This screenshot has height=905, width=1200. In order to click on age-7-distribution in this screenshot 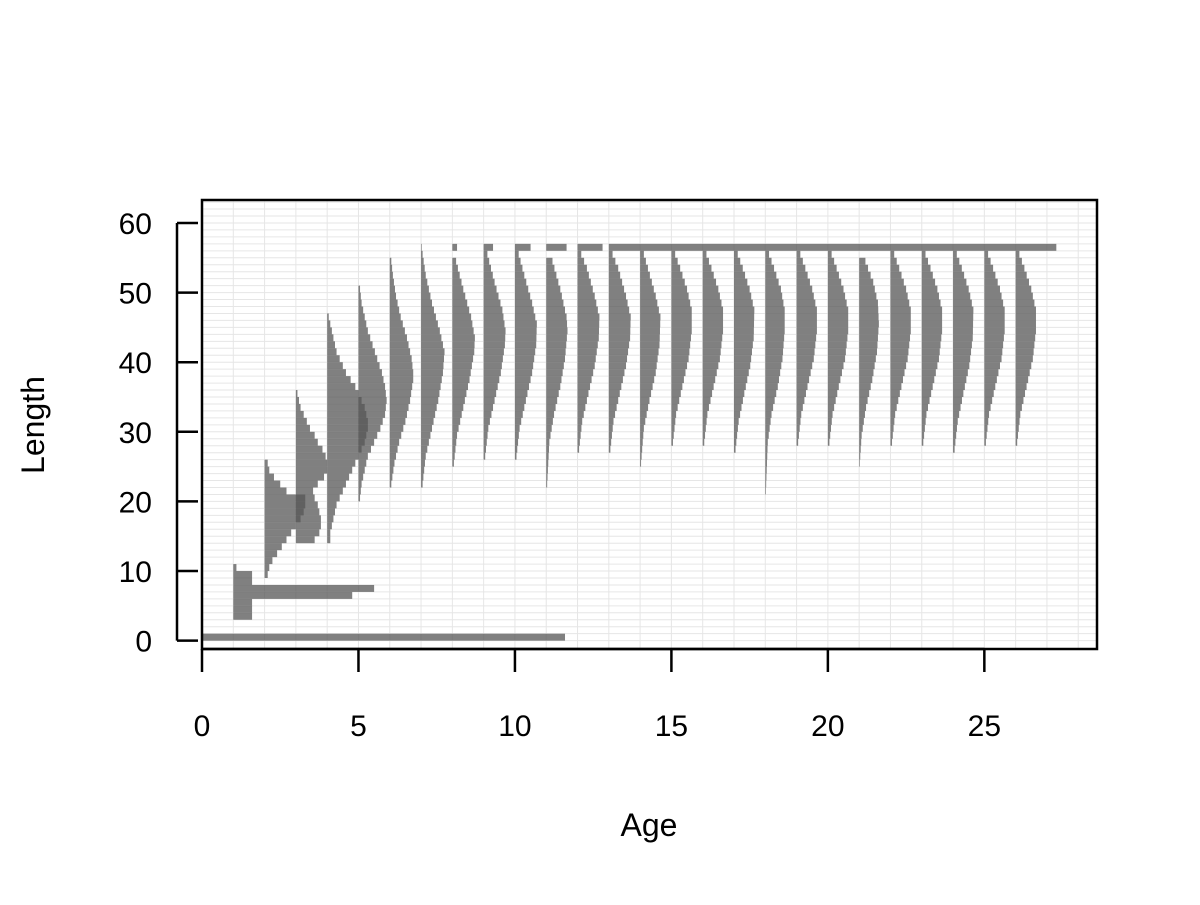, I will do `click(433, 365)`.